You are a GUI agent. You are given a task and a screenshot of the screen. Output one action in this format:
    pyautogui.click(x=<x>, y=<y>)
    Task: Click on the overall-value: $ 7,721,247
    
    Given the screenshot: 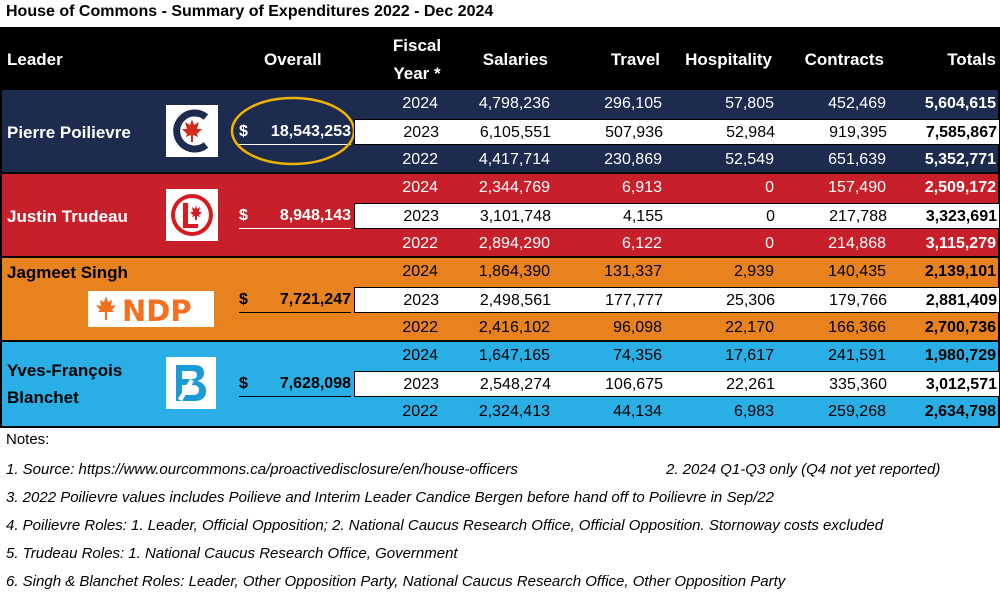 What is the action you would take?
    pyautogui.click(x=295, y=300)
    